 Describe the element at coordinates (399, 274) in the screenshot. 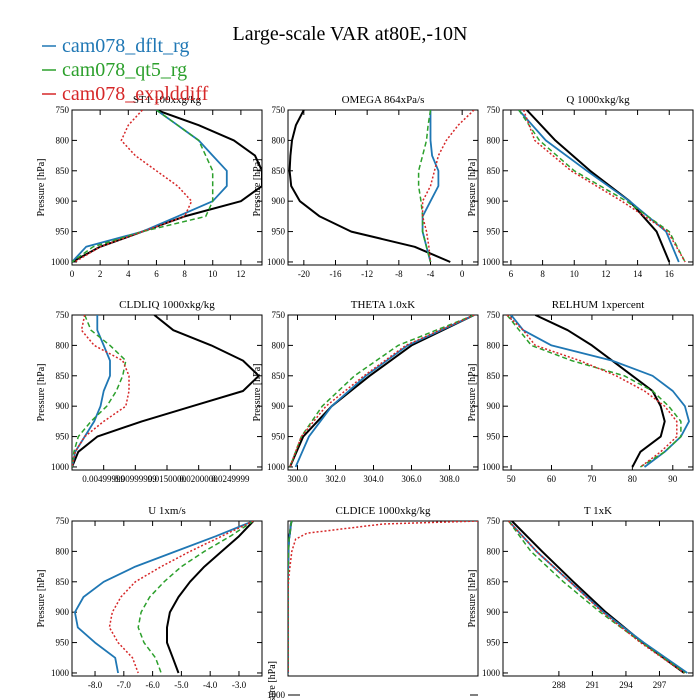

I see `x-tick-label: -8` at that location.